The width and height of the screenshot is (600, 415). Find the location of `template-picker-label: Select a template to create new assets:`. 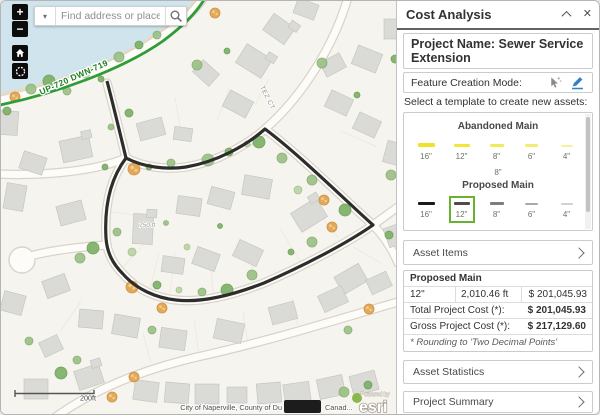

template-picker-label: Select a template to create new assets: is located at coordinates (496, 102).